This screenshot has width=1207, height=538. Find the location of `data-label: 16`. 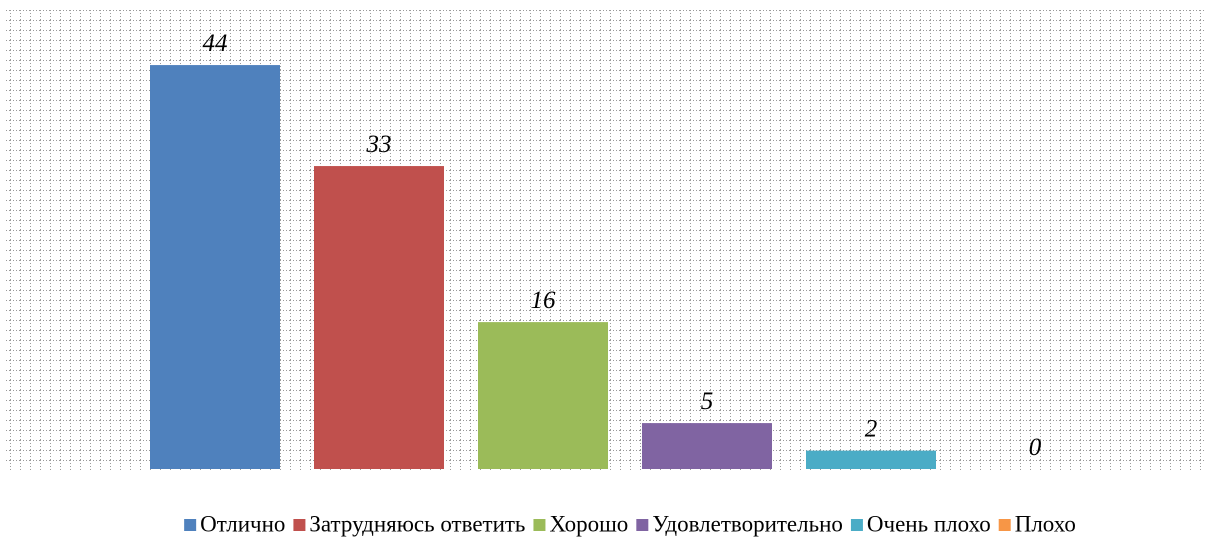

data-label: 16 is located at coordinates (544, 300).